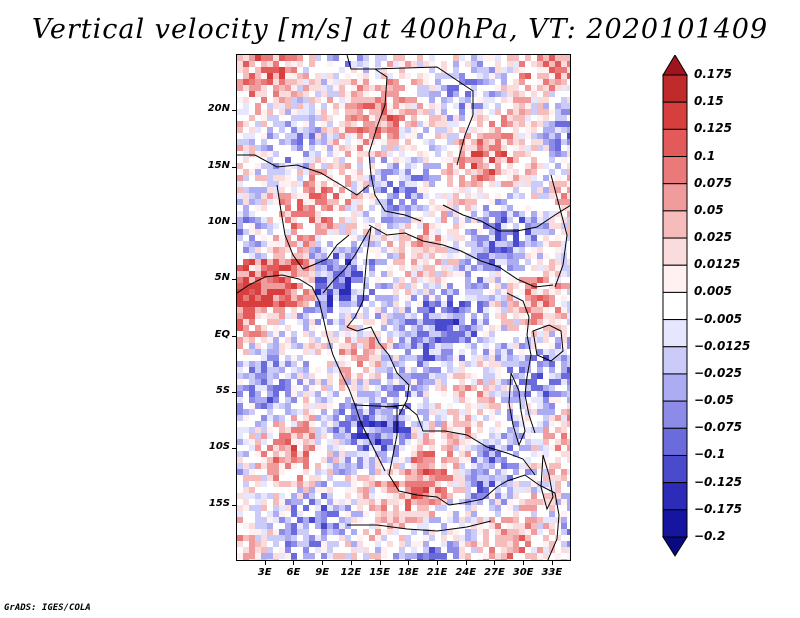 The image size is (800, 618). What do you see at coordinates (552, 572) in the screenshot?
I see `lon-label: 33E` at bounding box center [552, 572].